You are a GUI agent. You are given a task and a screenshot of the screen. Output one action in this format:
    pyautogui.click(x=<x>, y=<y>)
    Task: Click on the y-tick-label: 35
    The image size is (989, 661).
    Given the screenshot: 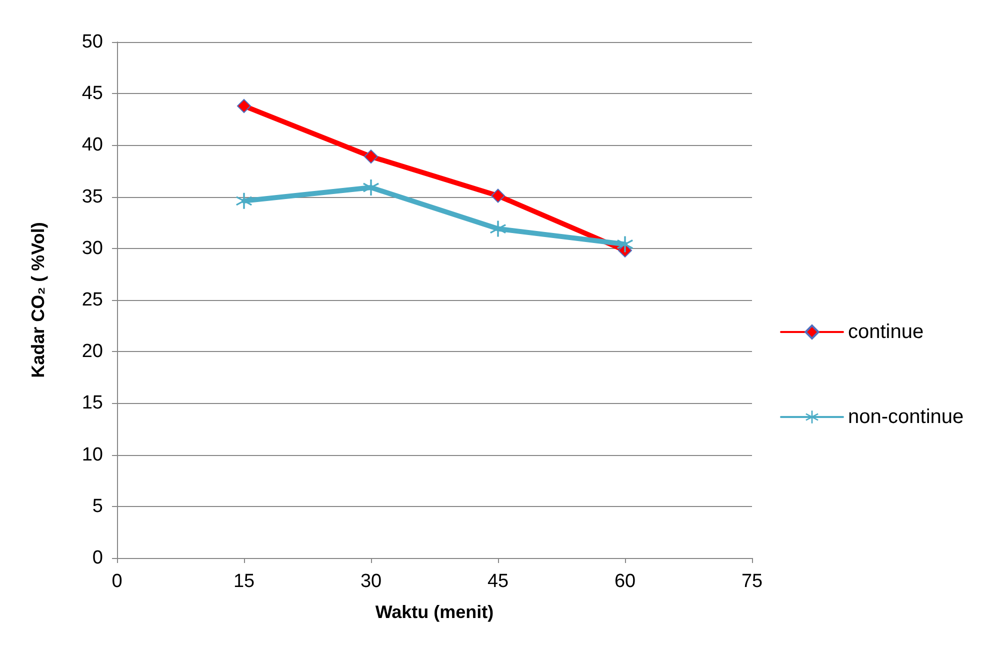 What is the action you would take?
    pyautogui.click(x=92, y=197)
    